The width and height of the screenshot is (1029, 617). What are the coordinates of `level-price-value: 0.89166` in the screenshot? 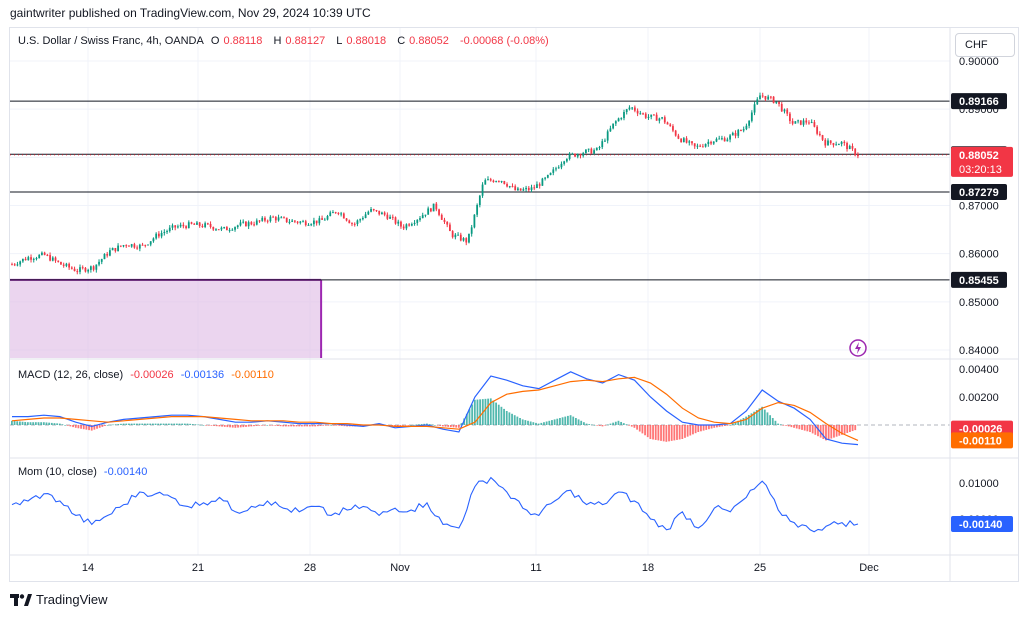 It's located at (979, 102).